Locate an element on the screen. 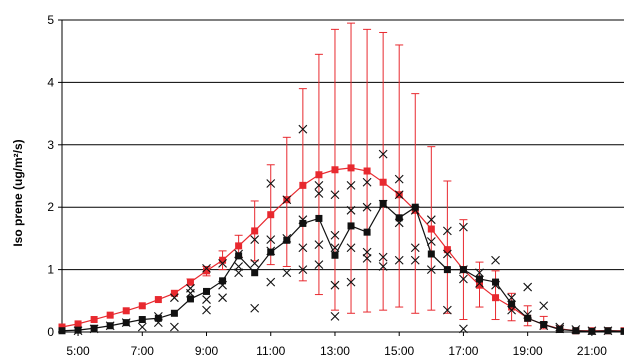 The image size is (624, 359). x-tick-label: 19:00 is located at coordinates (528, 351).